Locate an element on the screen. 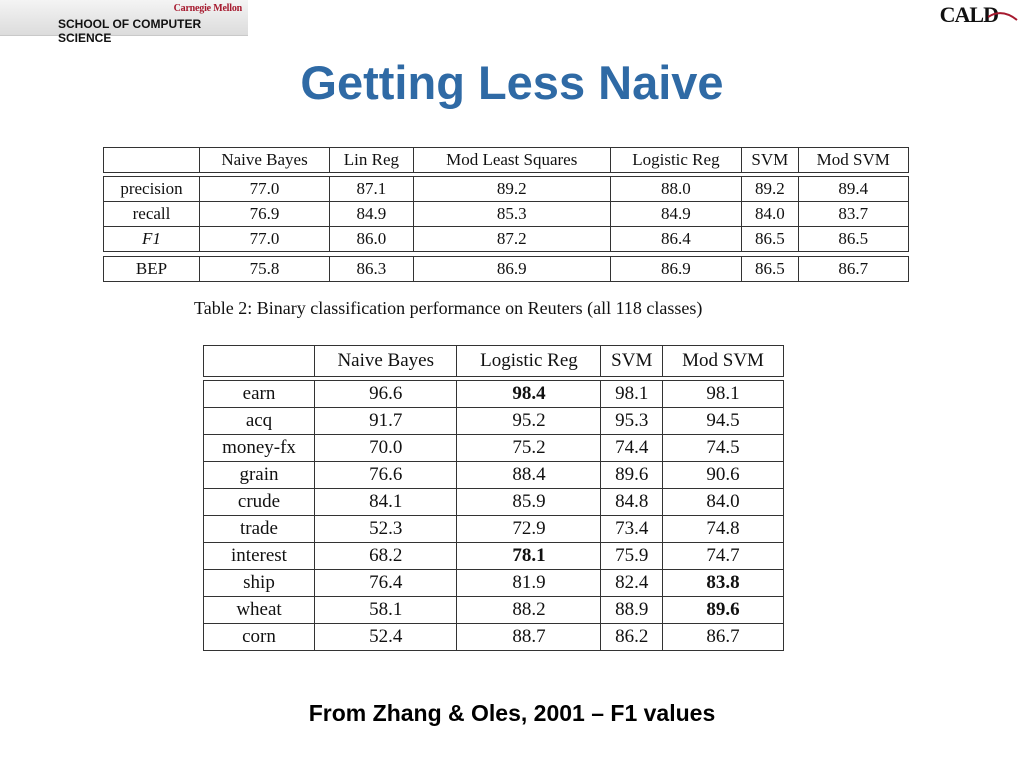  row-label: wheat is located at coordinates (259, 610).